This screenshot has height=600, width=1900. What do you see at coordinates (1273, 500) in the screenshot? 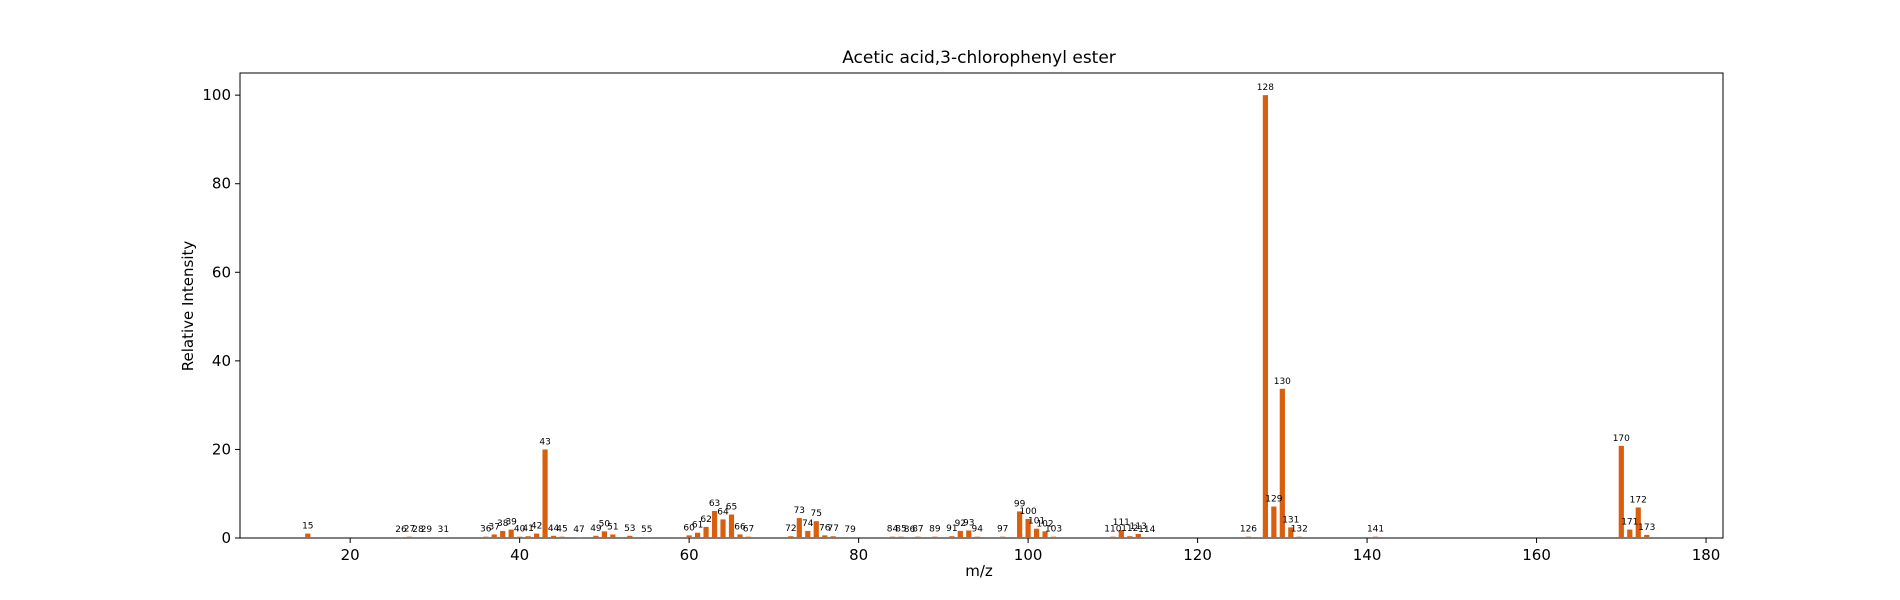
I see `peak-label: 129` at bounding box center [1273, 500].